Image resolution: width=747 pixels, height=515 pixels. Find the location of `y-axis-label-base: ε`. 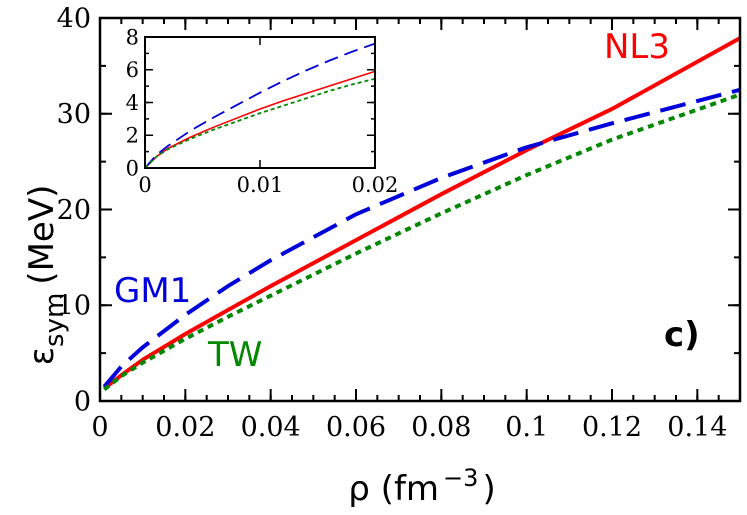

y-axis-label-base: ε is located at coordinates (42, 356).